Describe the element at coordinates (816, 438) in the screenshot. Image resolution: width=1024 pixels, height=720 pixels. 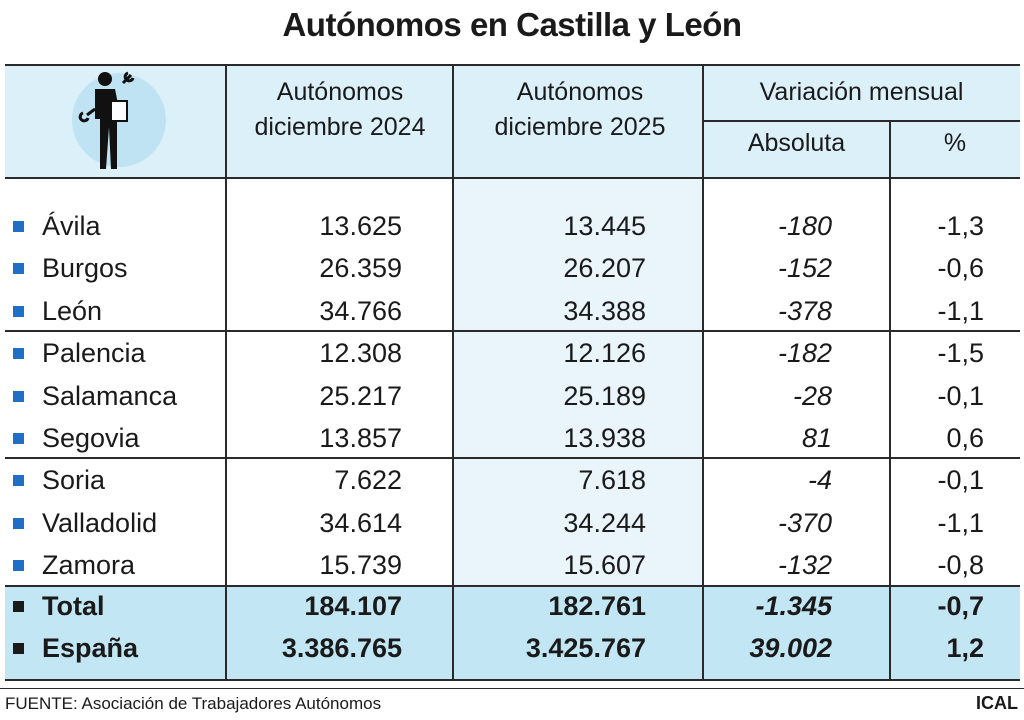
I see `cell: 81` at that location.